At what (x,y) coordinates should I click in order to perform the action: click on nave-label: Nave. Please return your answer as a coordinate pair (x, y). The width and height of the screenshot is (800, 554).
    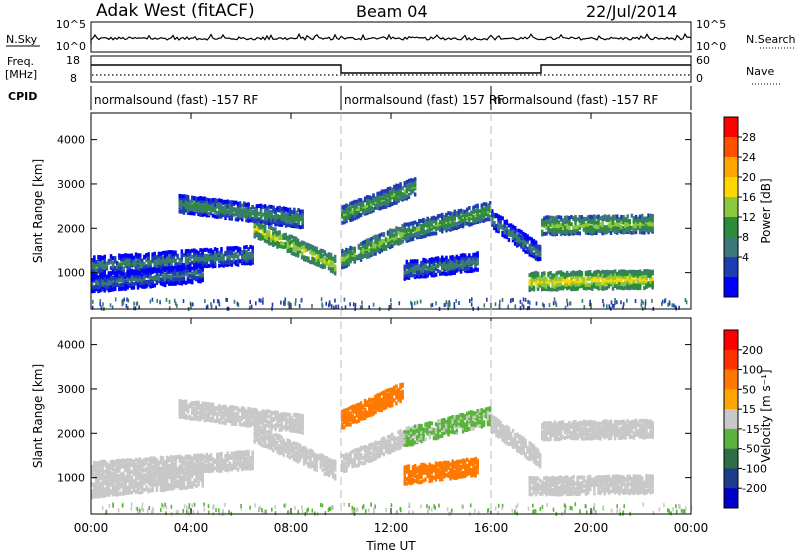
    Looking at the image, I should click on (760, 71).